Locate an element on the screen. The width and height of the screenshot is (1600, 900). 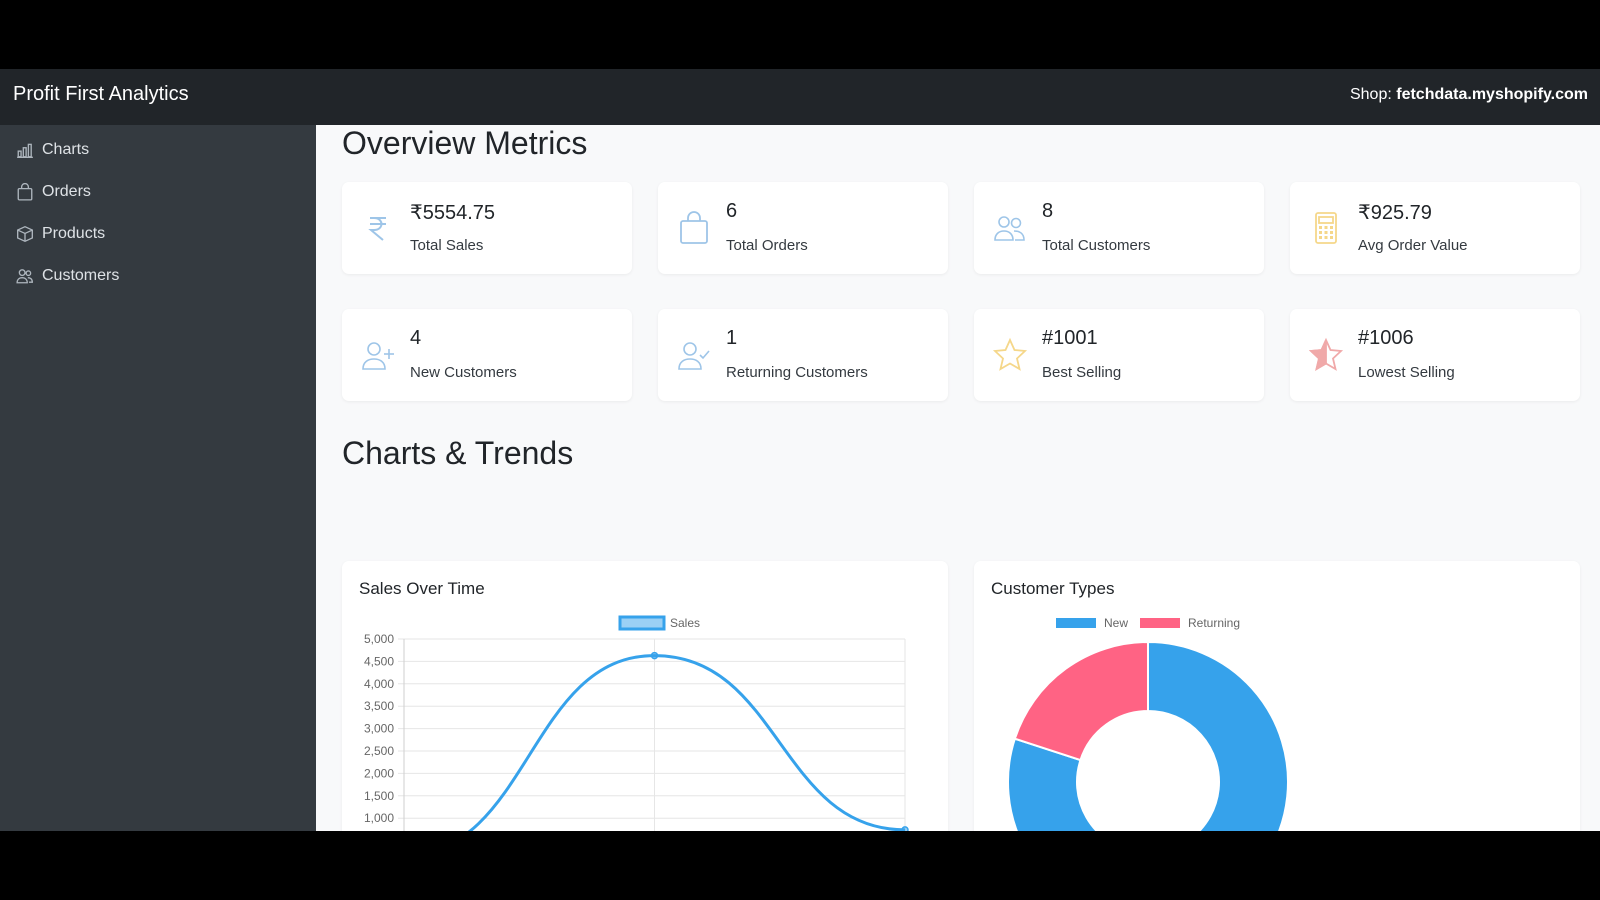
sidebar-item-products: Products is located at coordinates (60, 234).